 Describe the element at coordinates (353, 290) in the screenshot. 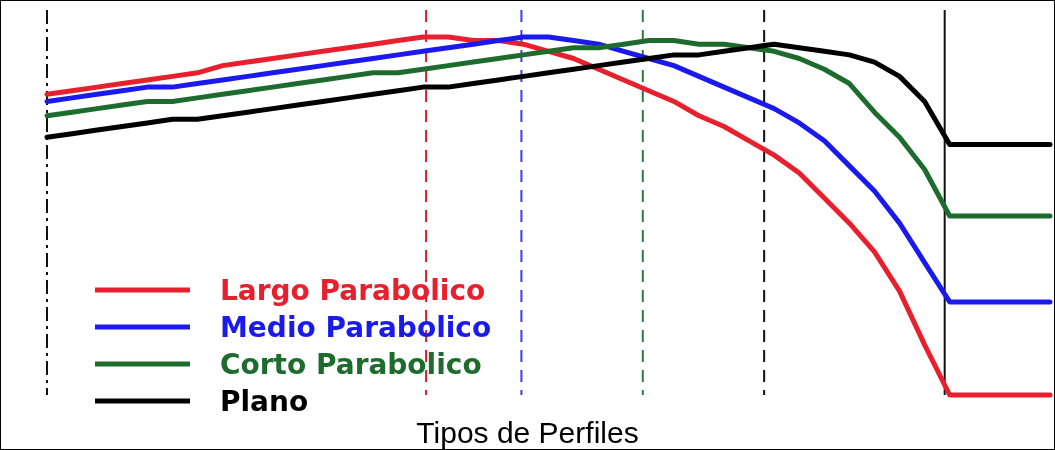

I see `legend-label: Largo Parabolico` at that location.